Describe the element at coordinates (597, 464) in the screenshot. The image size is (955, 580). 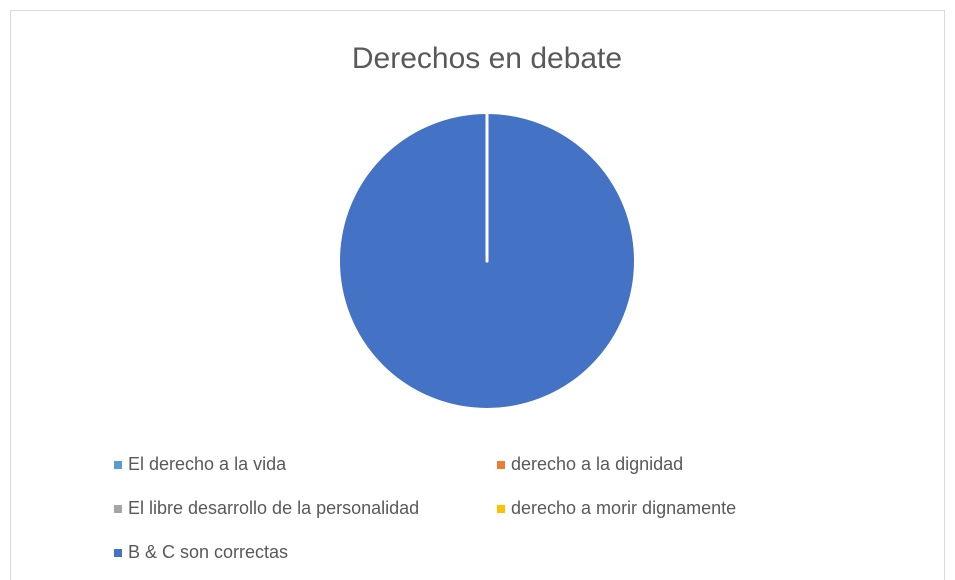
I see `legend-label: derecho a la dignidad` at that location.